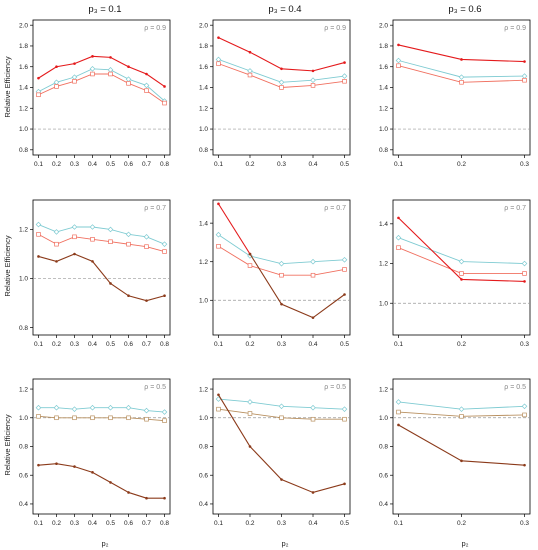  I want to click on x-tick-label: 0.8, so click(164, 523).